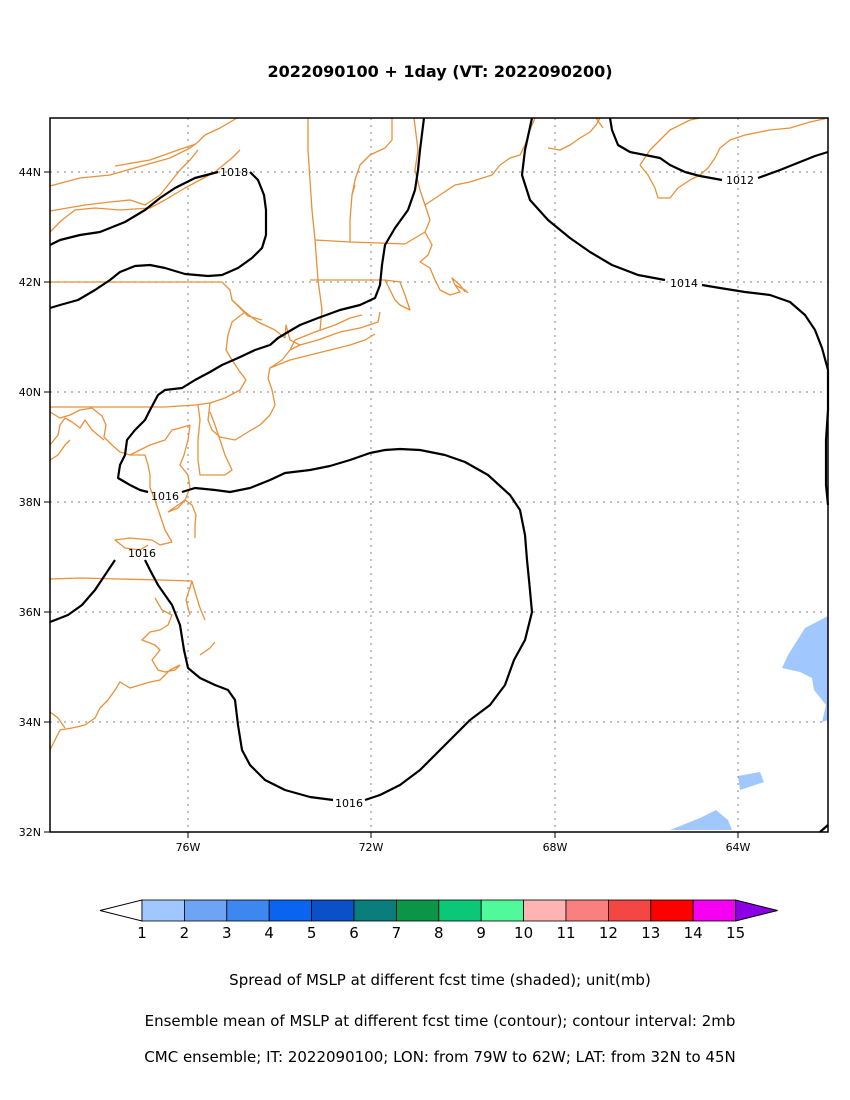  Describe the element at coordinates (30, 172) in the screenshot. I see `y-tick-label: 44N` at that location.